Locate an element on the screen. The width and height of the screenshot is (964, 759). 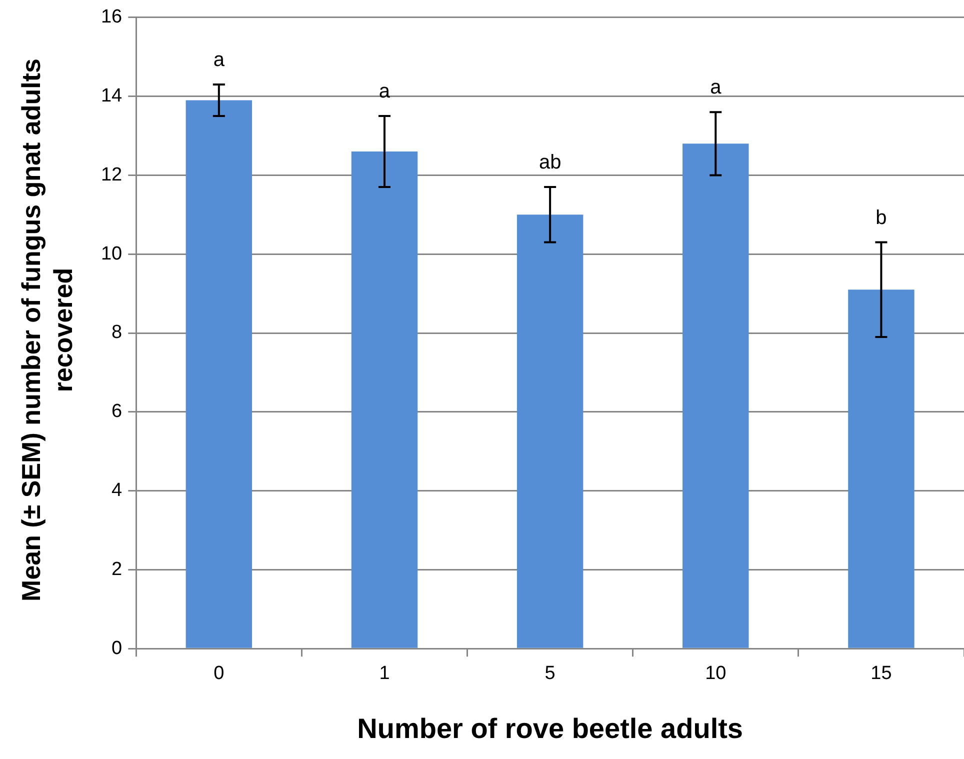
y-tick-label: 10 is located at coordinates (111, 253).